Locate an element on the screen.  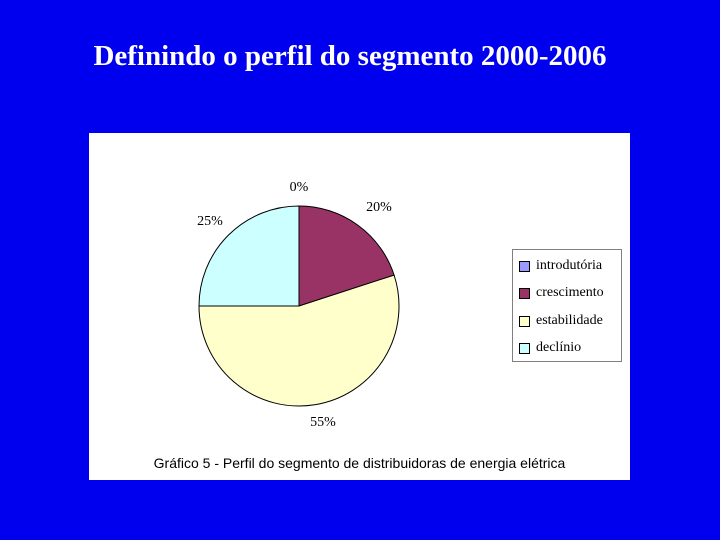
slide-title: Definindo o perfil do segmento 2000-2006 is located at coordinates (350, 56).